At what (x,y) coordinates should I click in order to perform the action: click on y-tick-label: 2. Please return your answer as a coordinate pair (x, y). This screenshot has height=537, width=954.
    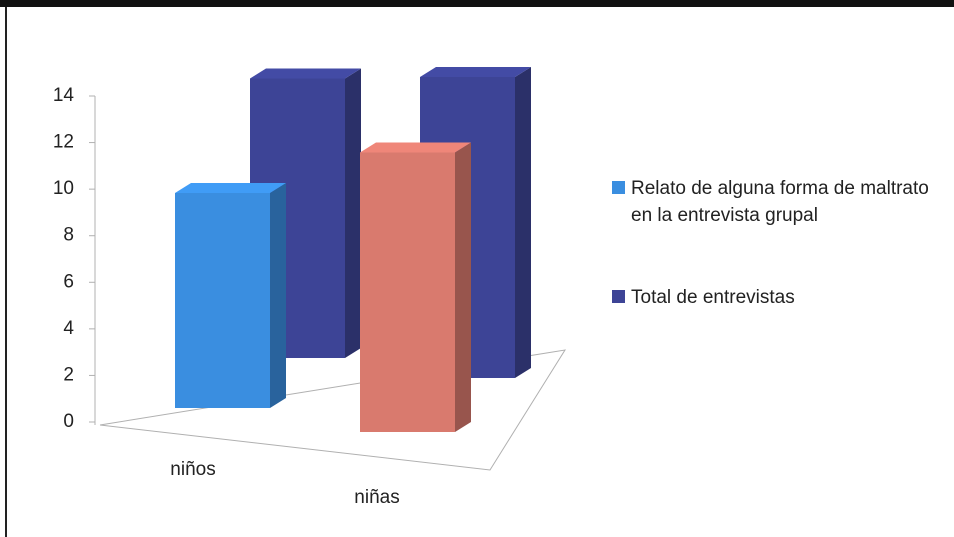
    Looking at the image, I should click on (68, 374).